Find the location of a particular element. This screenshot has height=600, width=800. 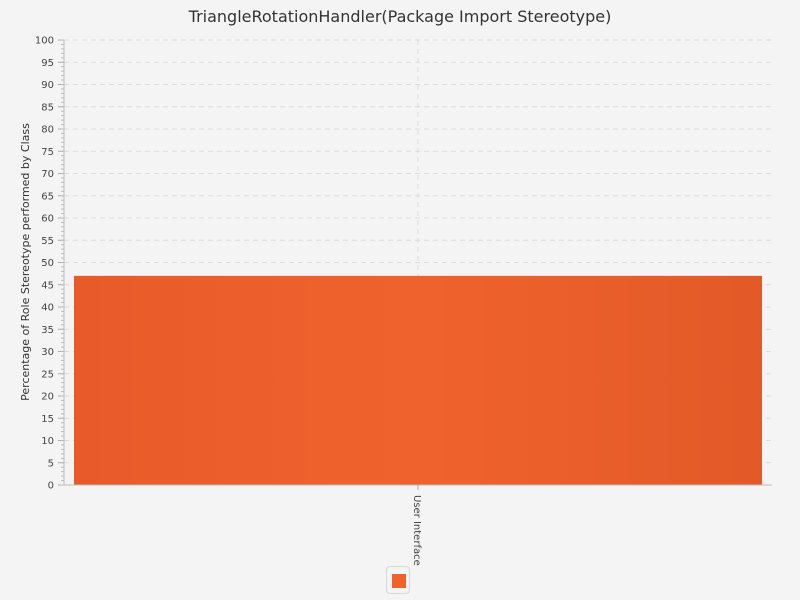

y-tick-label: 50 is located at coordinates (47, 263).